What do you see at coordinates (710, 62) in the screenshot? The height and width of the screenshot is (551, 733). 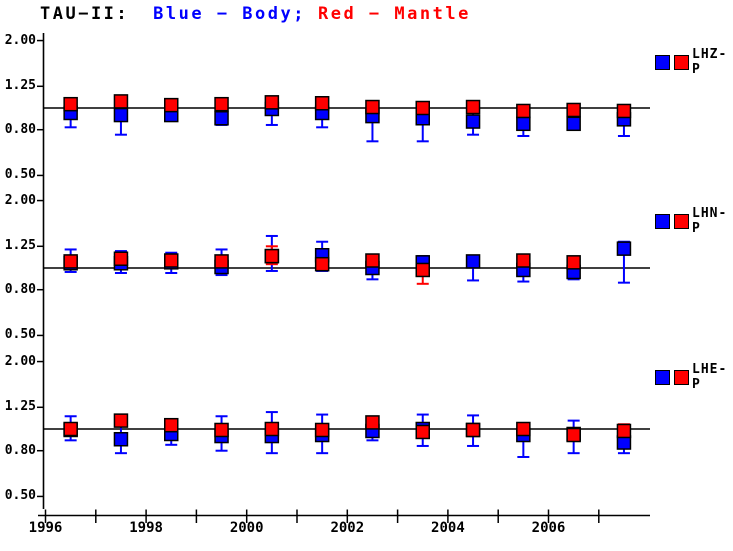 I see `legend-label-lhz: LHZ-P` at bounding box center [710, 62].